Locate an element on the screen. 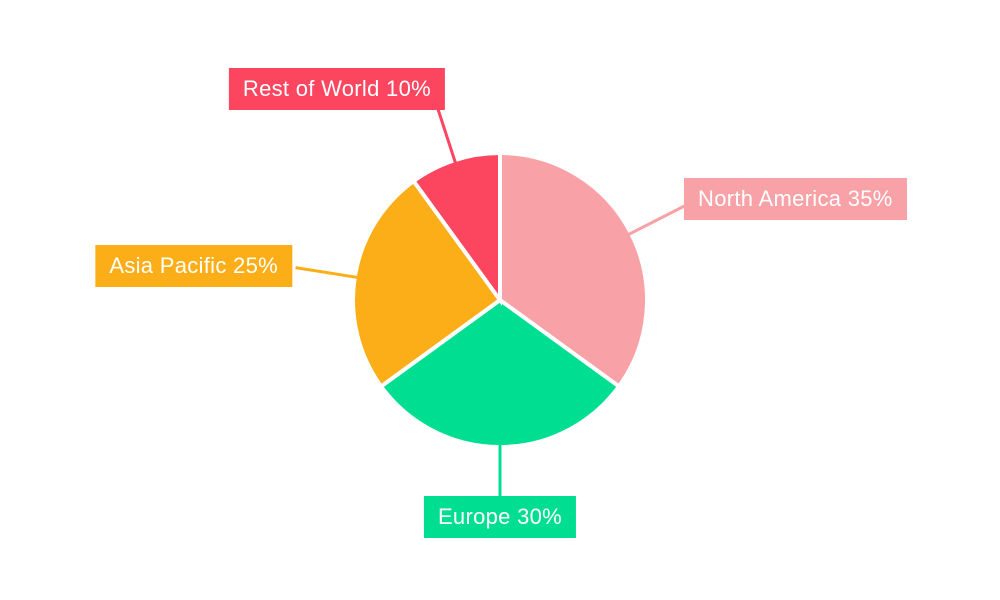 This screenshot has height=600, width=1000. callout-label-asia-pacific: Asia Pacific 25% is located at coordinates (193, 266).